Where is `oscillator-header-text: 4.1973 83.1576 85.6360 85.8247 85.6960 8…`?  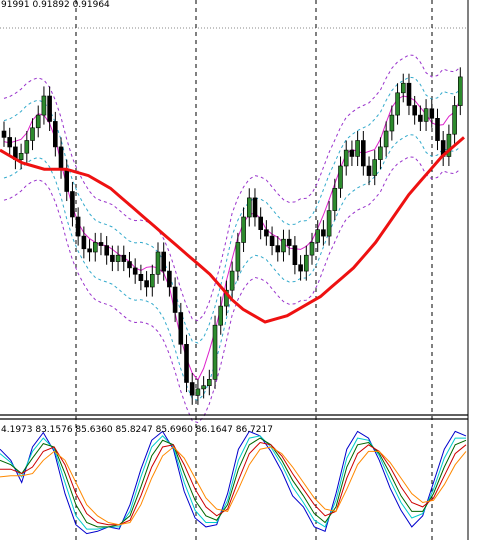
oscillator-header-text: 4.1973 83.1576 85.6360 85.8247 85.6960 8… is located at coordinates (137, 430).